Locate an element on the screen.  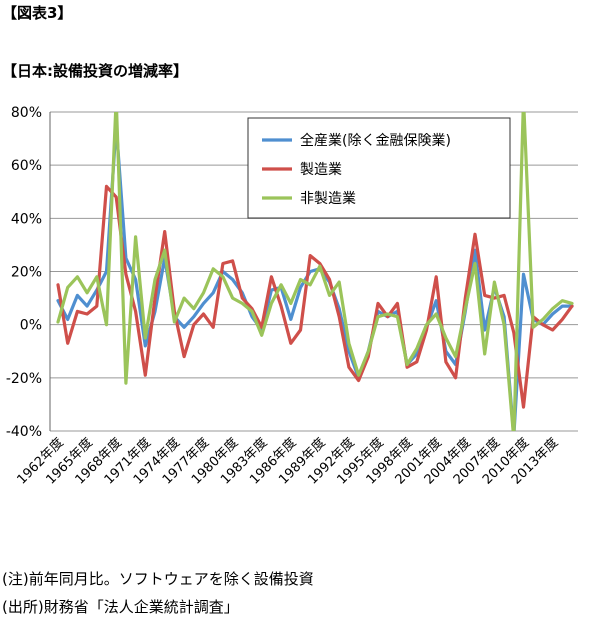
y-axis-tick-labels: -40% -20% 0% 20% 40% 60% 80% is located at coordinates (24, 272).